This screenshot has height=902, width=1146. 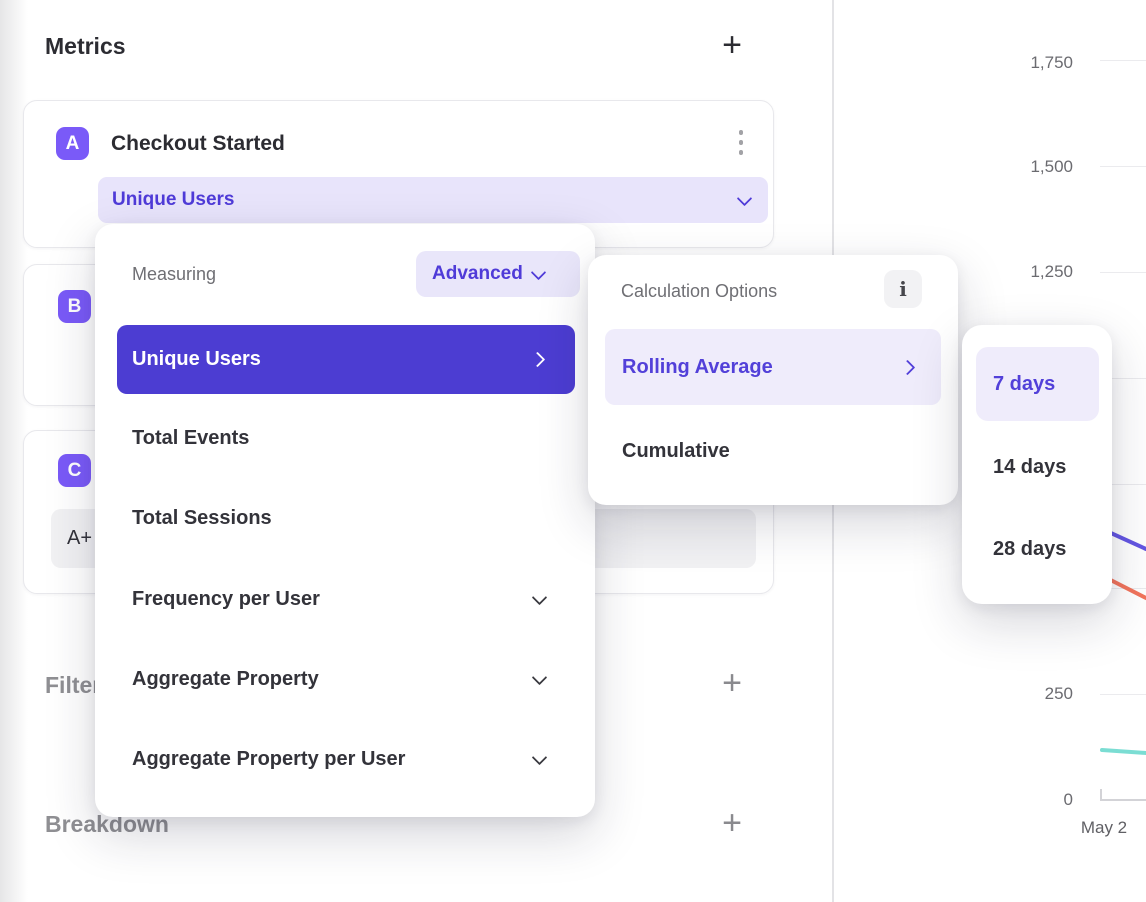 What do you see at coordinates (269, 758) in the screenshot?
I see `menu-item-label: Aggregate Property per User` at bounding box center [269, 758].